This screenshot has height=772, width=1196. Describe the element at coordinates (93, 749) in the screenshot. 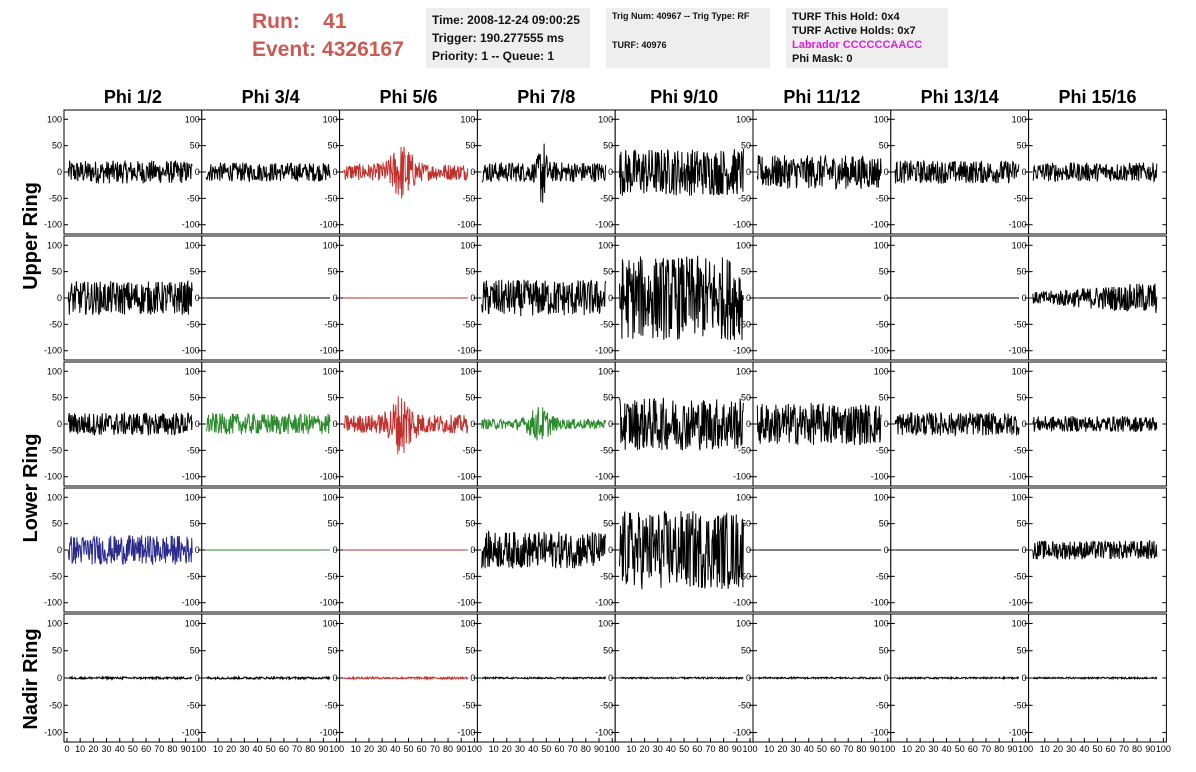

I see `x-tick-label: 20` at that location.